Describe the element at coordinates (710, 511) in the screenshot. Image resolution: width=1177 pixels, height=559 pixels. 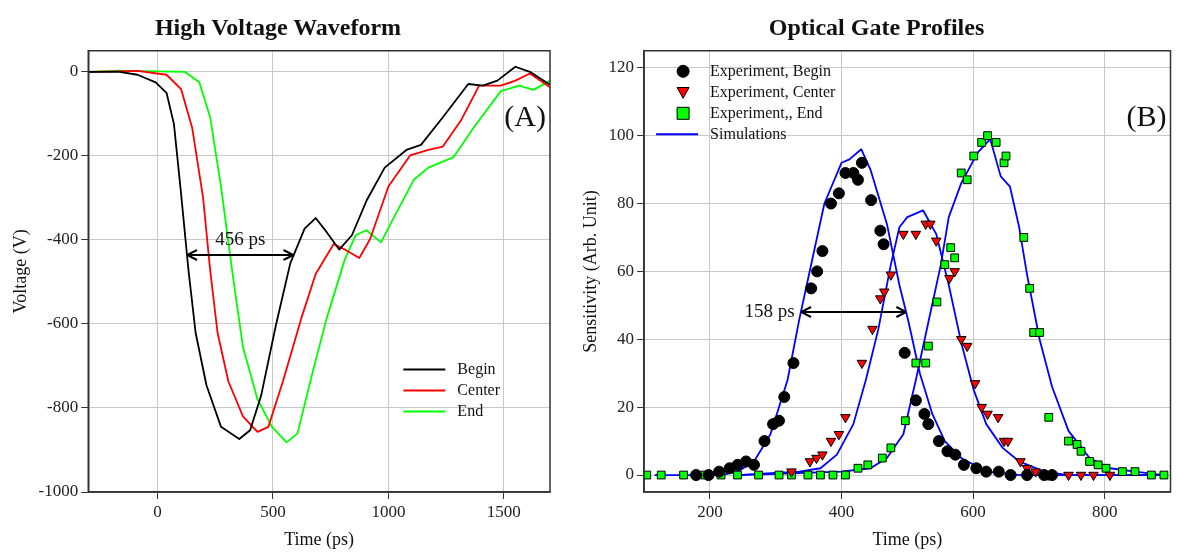
I see `x-tick-label: 200` at that location.